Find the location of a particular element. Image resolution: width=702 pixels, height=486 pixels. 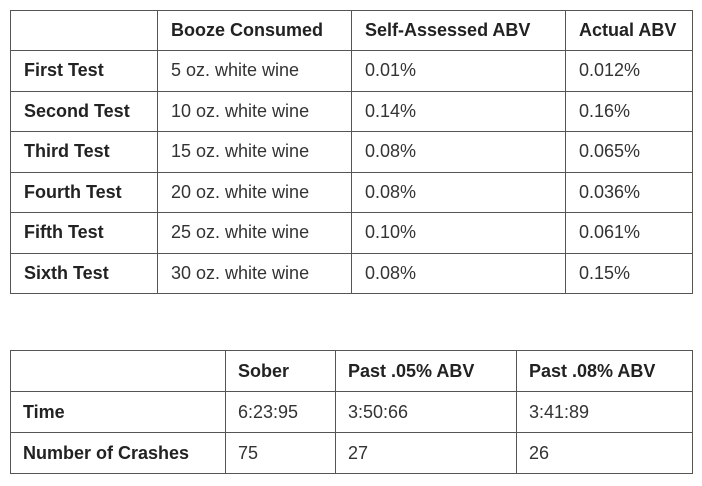

row-label: Sixth Test is located at coordinates (84, 273).